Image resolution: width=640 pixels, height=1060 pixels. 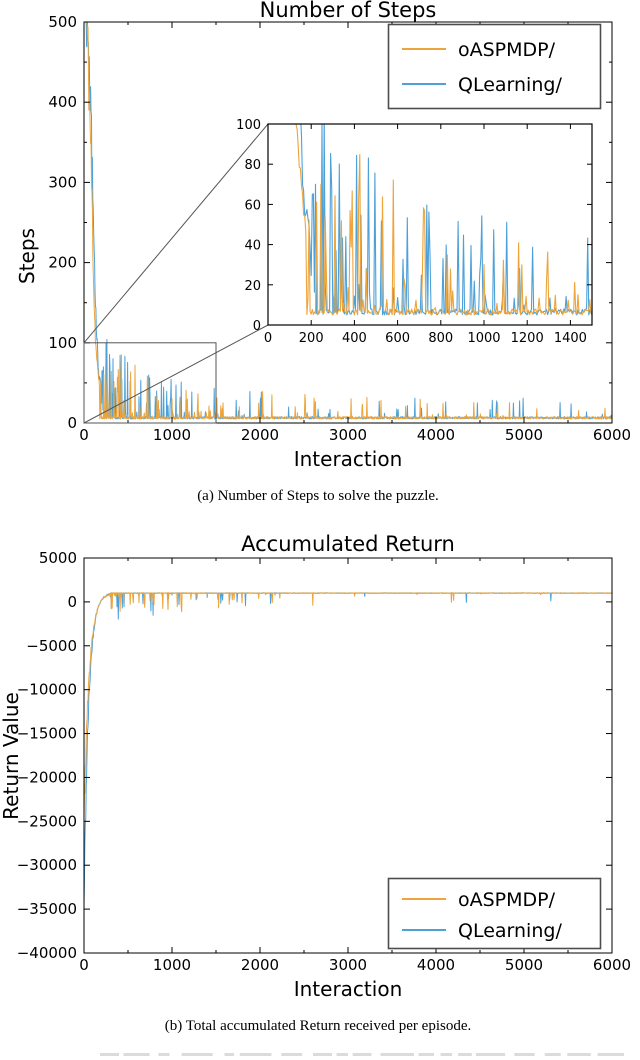 I want to click on y-tick-label: −25000, so click(x=47, y=821).